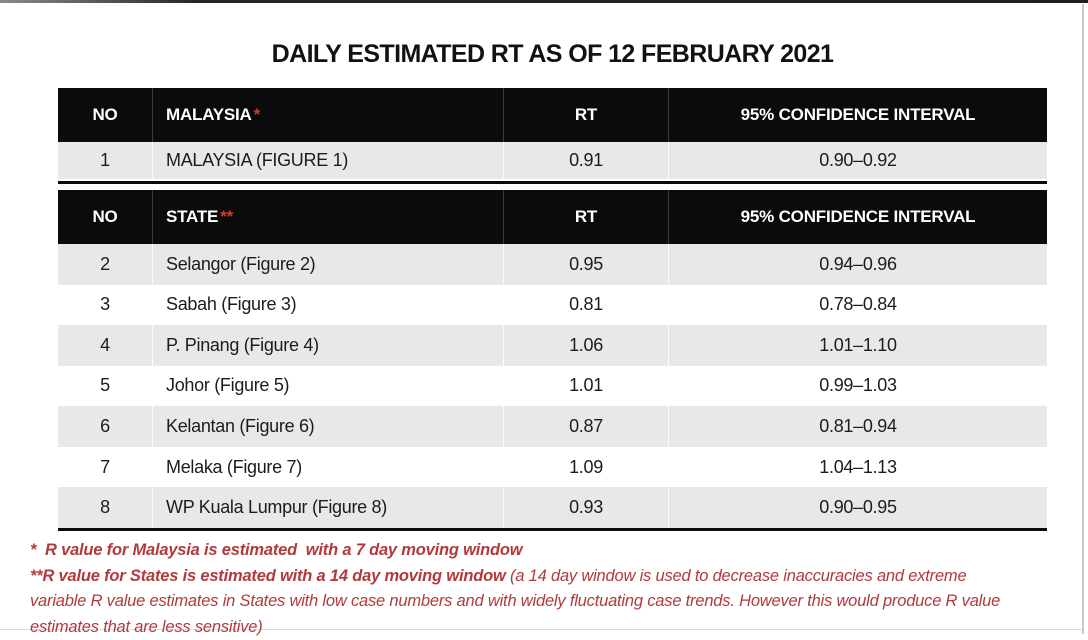 The image size is (1088, 640). Describe the element at coordinates (327, 264) in the screenshot. I see `cell-name: Selangor (Figure 2)` at that location.